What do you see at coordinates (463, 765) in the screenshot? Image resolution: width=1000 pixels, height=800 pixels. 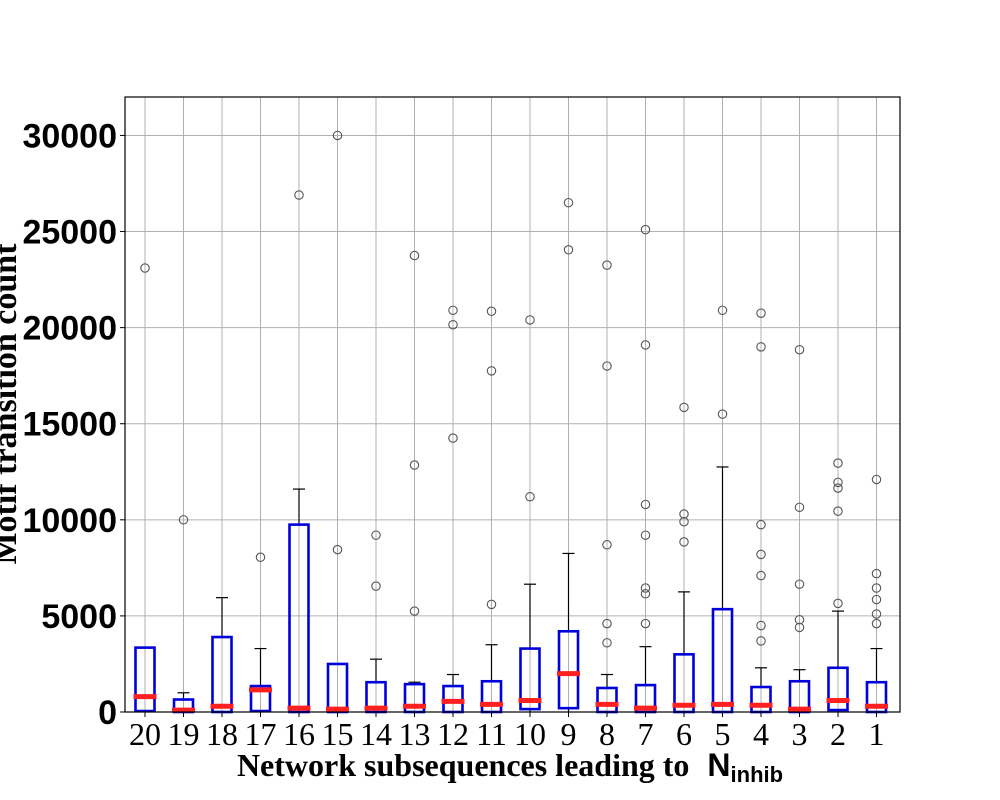 I see `x-axis-label-text: Network subsequences leading to` at bounding box center [463, 765].